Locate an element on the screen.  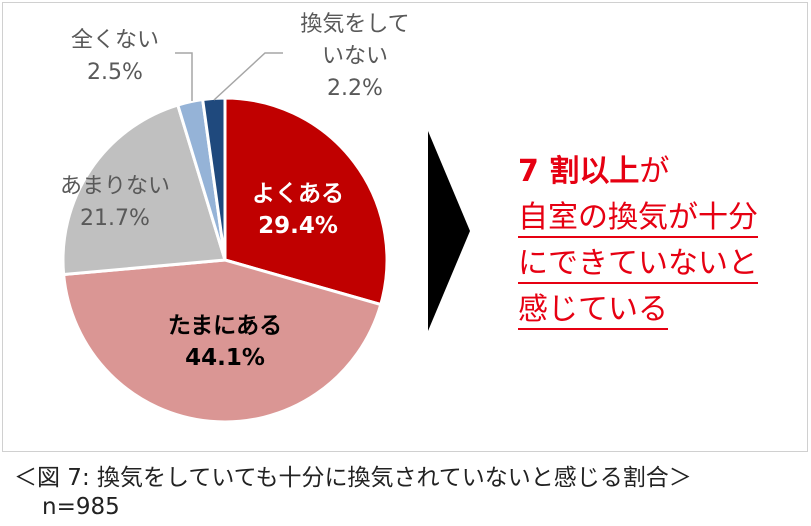
summary-emphasis: 7 割以上 is located at coordinates (579, 171).